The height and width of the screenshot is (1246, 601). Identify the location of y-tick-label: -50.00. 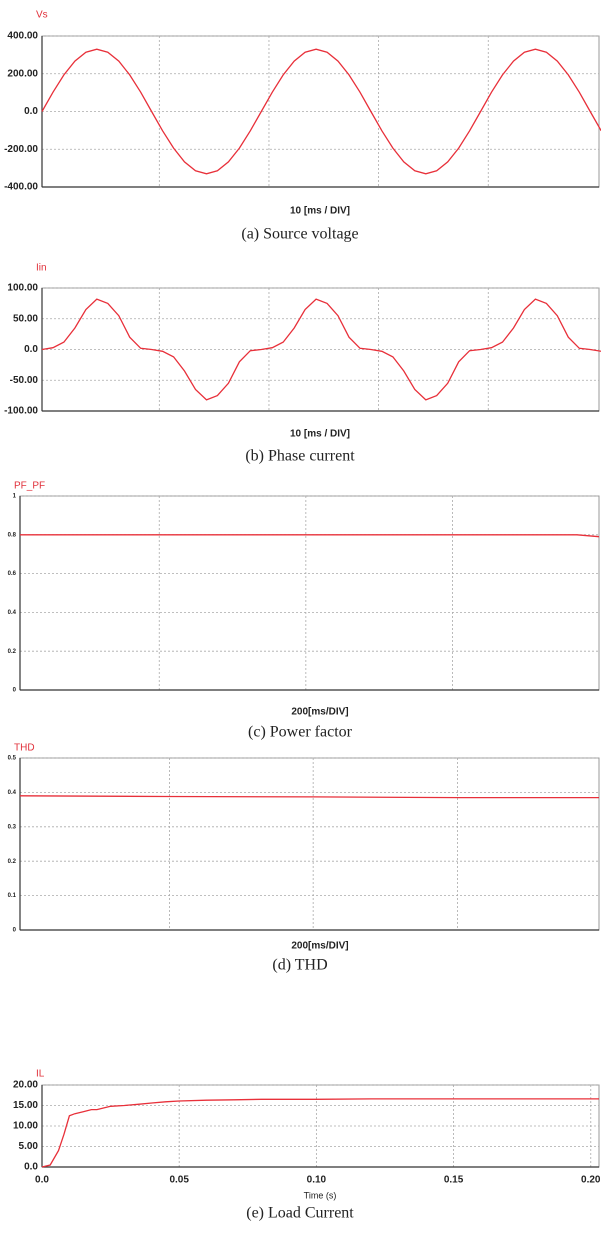
(24, 380).